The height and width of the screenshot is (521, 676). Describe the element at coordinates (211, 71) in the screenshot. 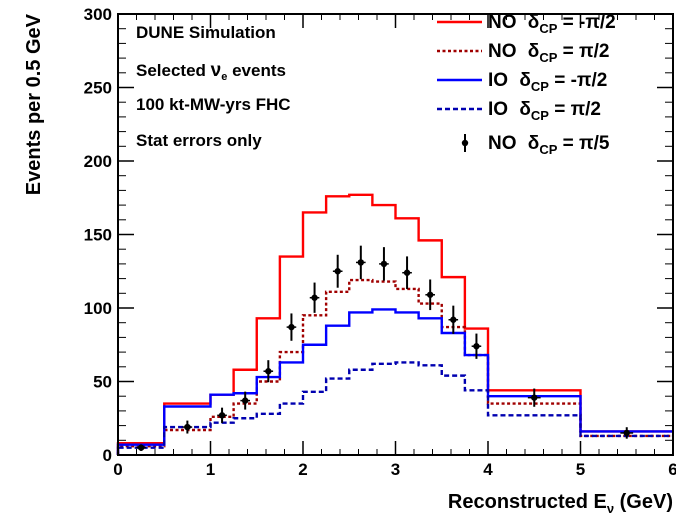

I see `annotation-1: Selected νe events` at that location.